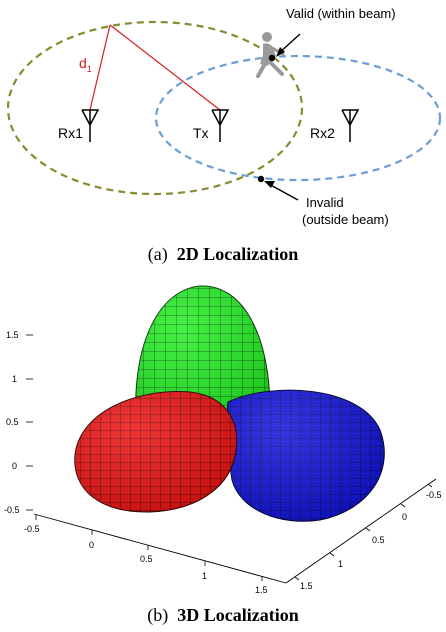 The height and width of the screenshot is (632, 446). What do you see at coordinates (90, 125) in the screenshot?
I see `antenna-rx1-icon` at bounding box center [90, 125].